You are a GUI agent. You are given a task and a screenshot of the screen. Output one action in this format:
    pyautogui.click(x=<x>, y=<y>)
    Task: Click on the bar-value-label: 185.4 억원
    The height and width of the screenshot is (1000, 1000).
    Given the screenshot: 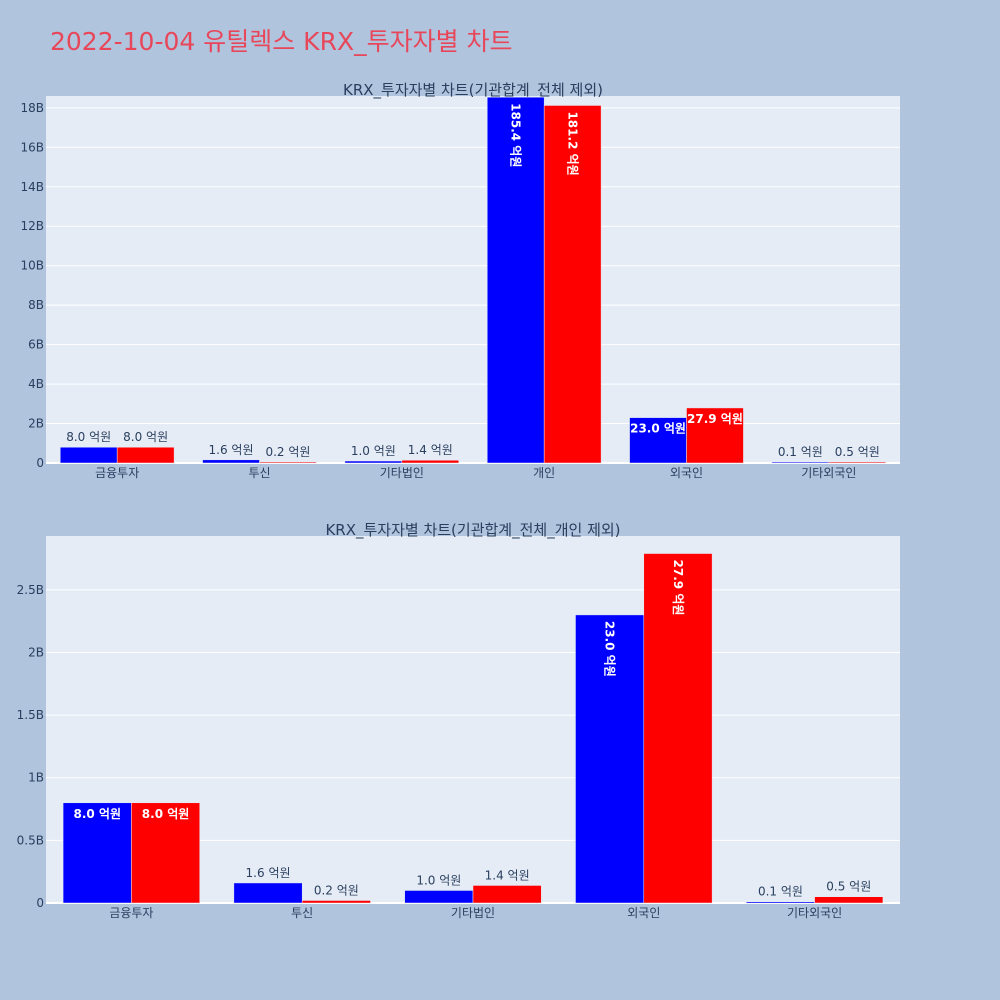 What is the action you would take?
    pyautogui.click(x=516, y=135)
    